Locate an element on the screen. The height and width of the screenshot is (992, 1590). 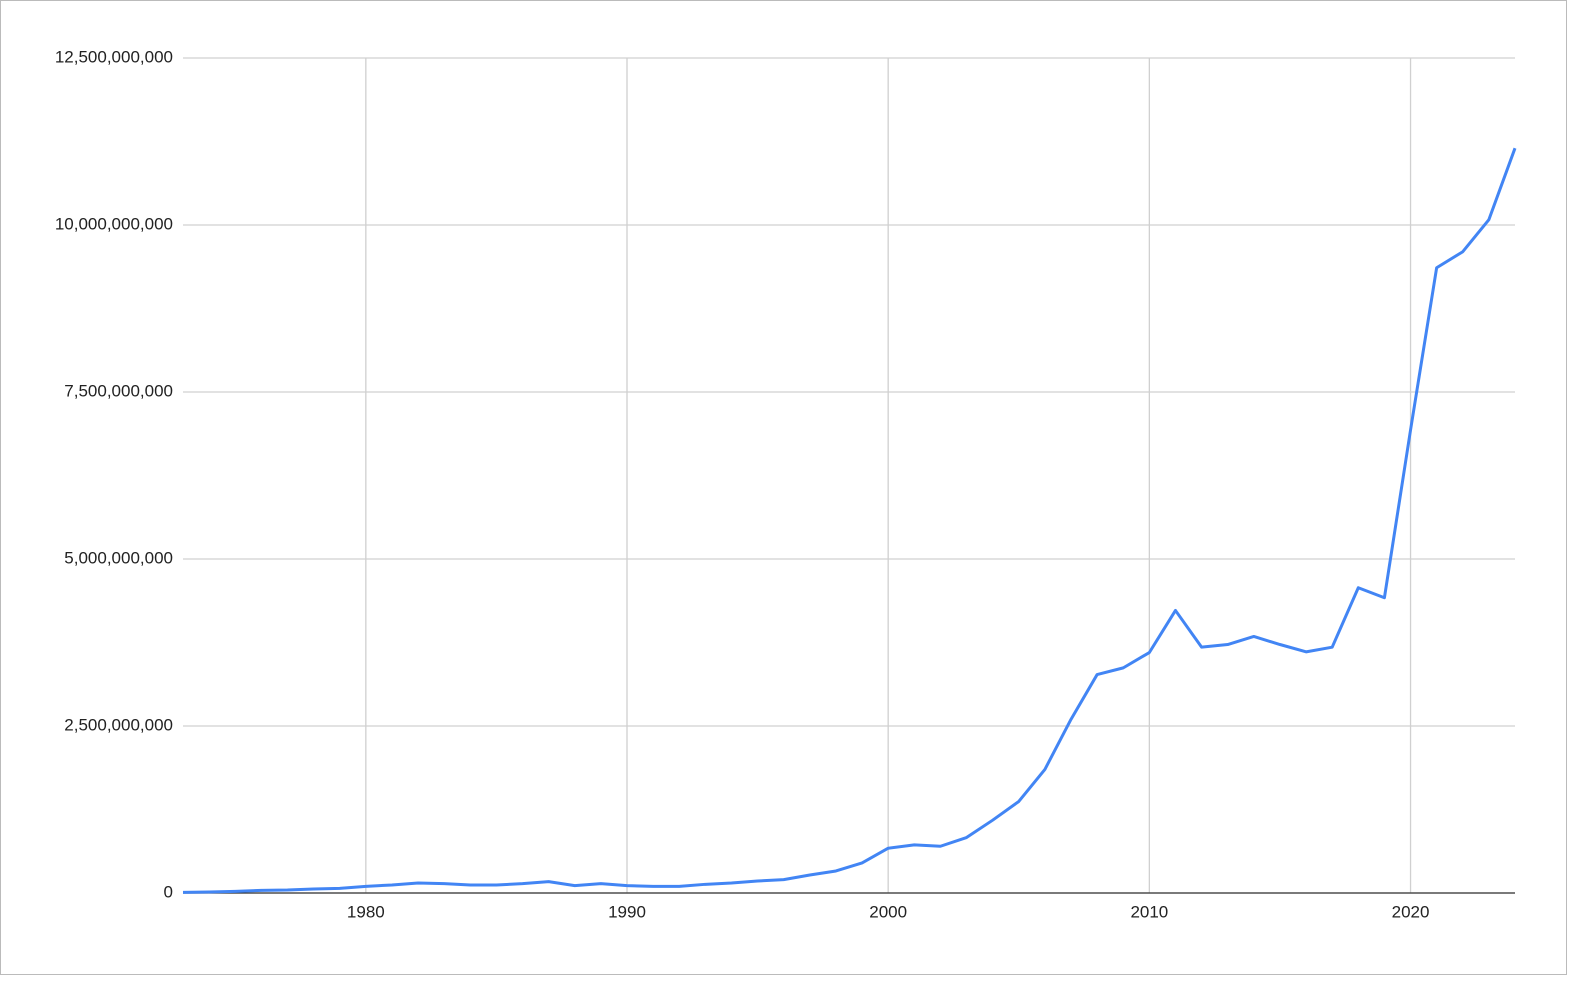
y-tick-label: 0 is located at coordinates (168, 891).